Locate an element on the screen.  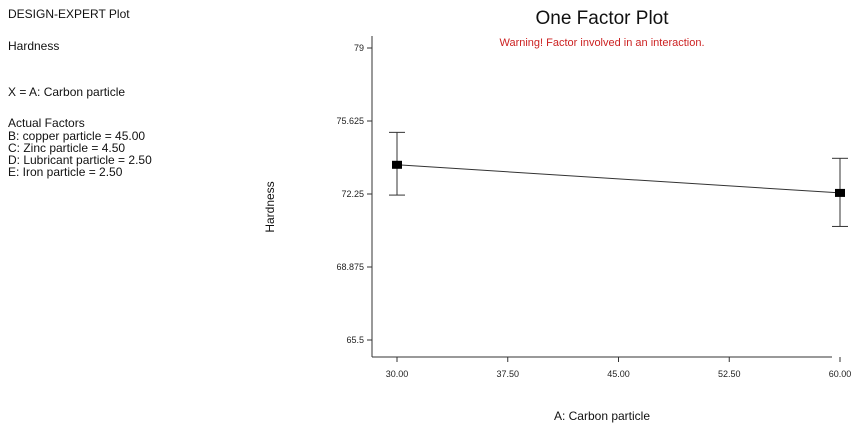
x-tick-label: 37.50 is located at coordinates (507, 374).